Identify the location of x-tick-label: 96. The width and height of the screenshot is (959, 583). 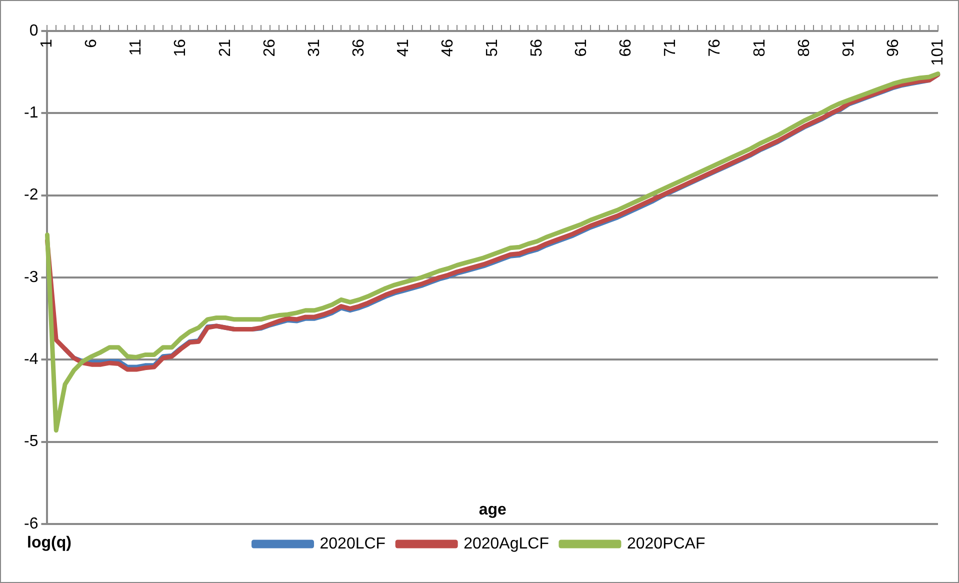
(893, 47).